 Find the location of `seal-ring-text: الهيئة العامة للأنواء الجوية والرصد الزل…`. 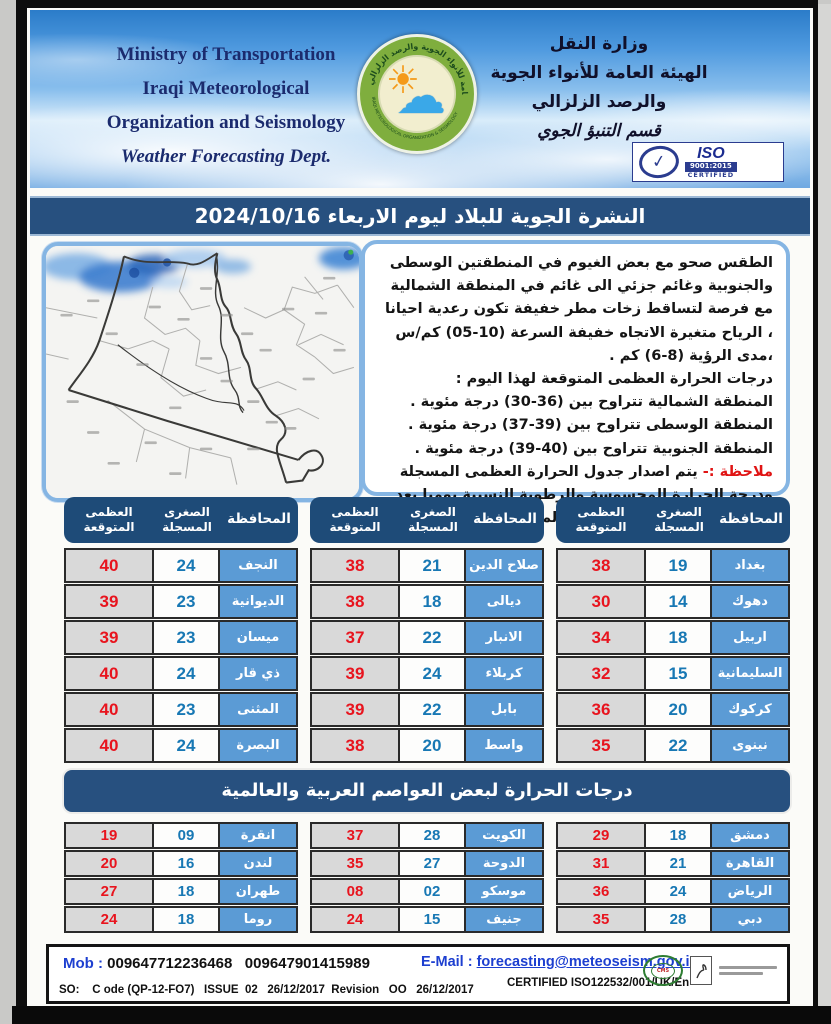

seal-ring-text: الهيئة العامة للأنواء الجوية والرصد الزل… is located at coordinates (414, 88).